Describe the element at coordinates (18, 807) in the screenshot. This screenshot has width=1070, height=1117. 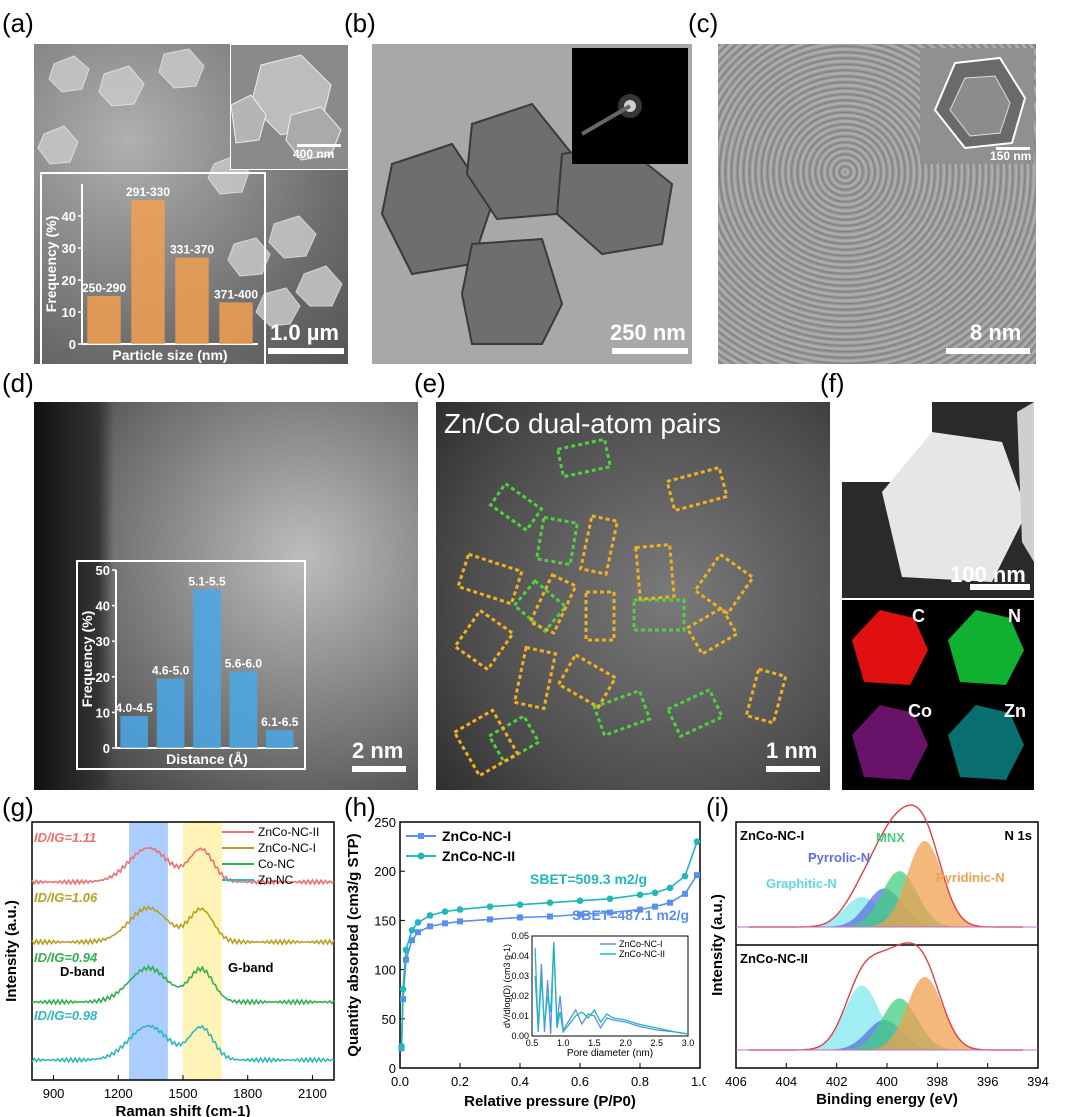
I see `panel-label-g: (g)` at that location.